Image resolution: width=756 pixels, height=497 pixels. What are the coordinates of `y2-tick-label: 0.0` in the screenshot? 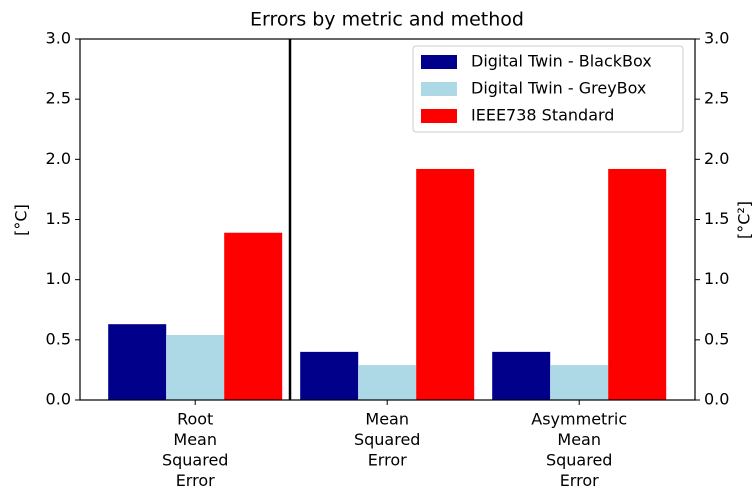 It's located at (716, 399).